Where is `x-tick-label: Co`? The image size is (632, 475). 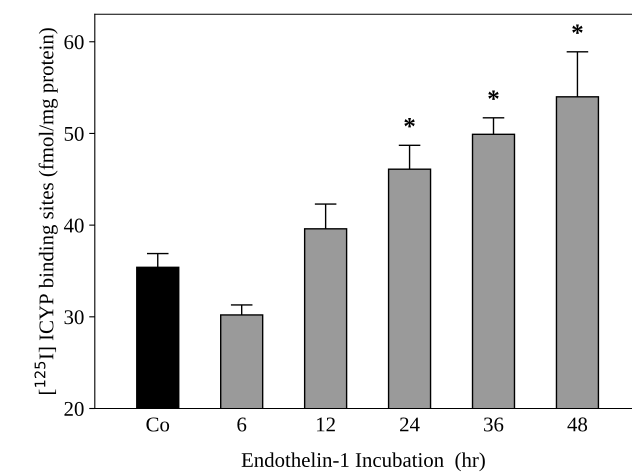 x-tick-label: Co is located at coordinates (158, 424).